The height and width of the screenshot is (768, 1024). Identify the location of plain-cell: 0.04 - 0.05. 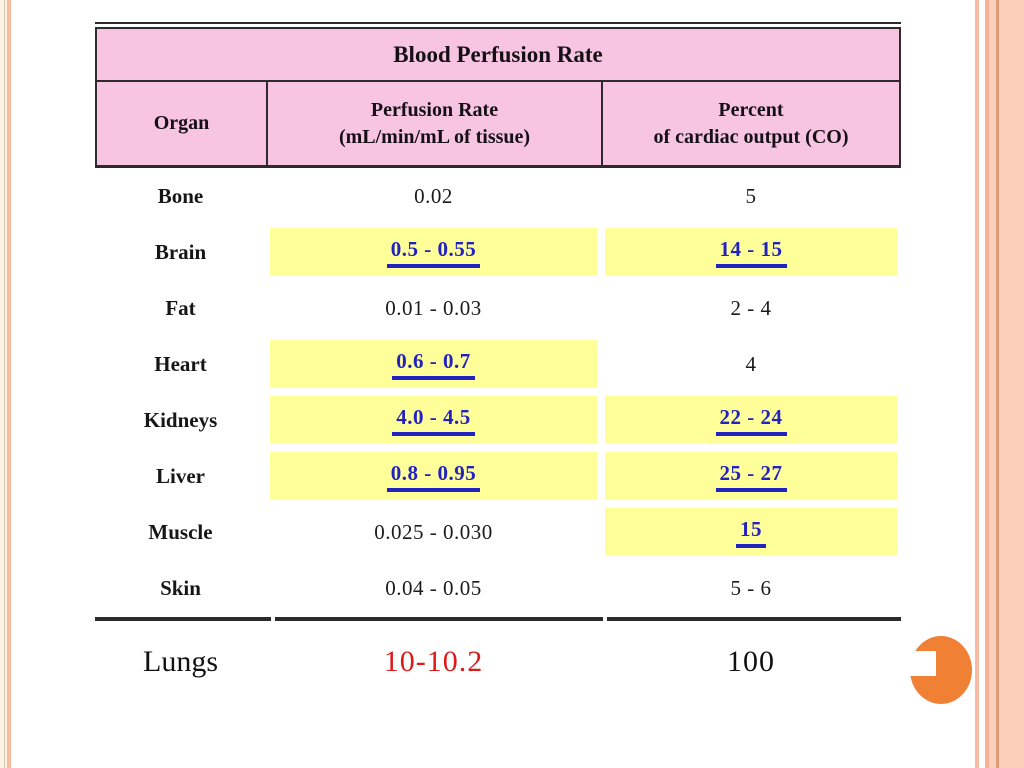
(433, 588).